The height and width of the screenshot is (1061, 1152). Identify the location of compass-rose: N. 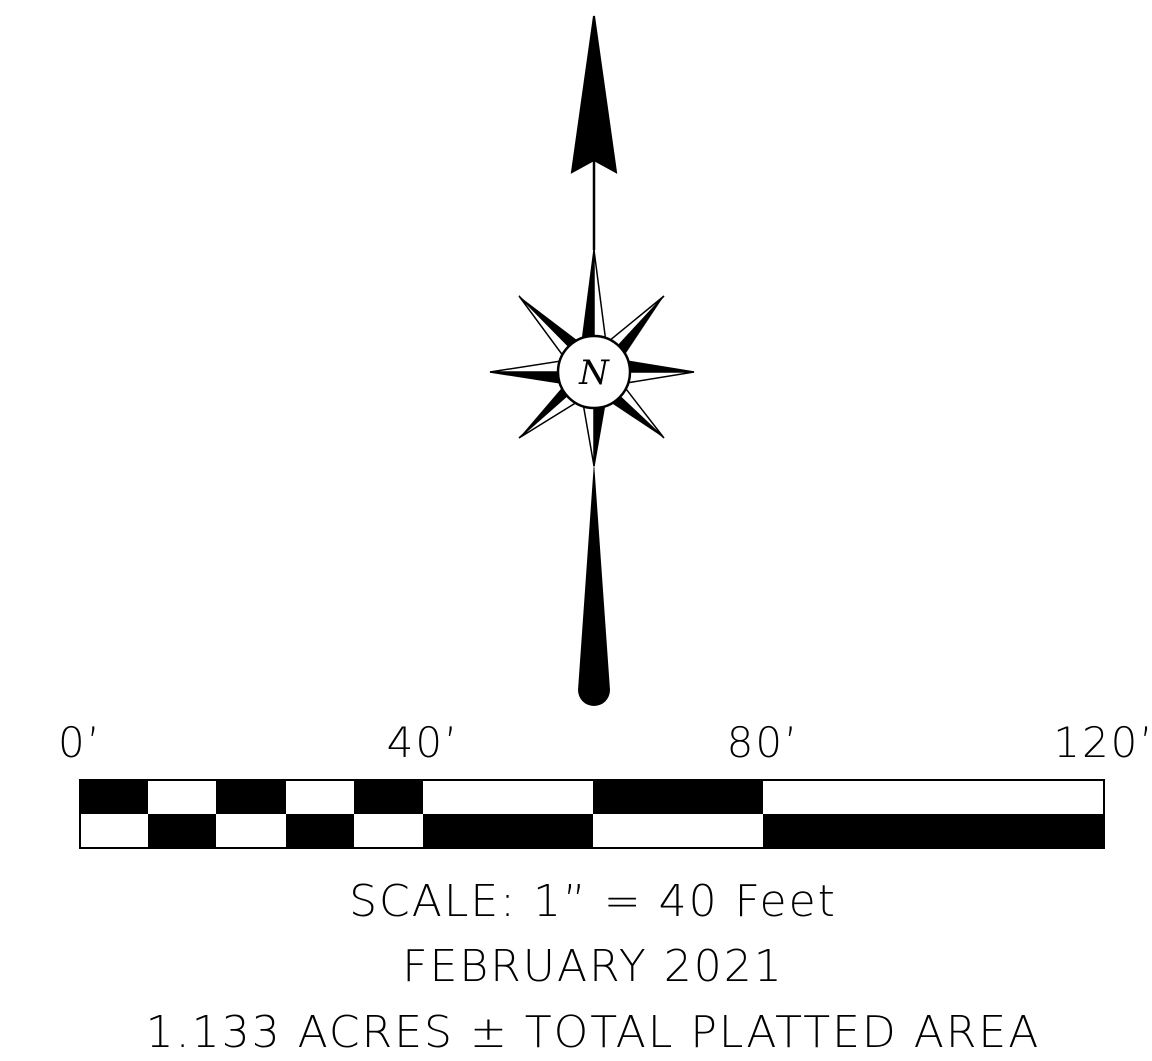
(592, 358).